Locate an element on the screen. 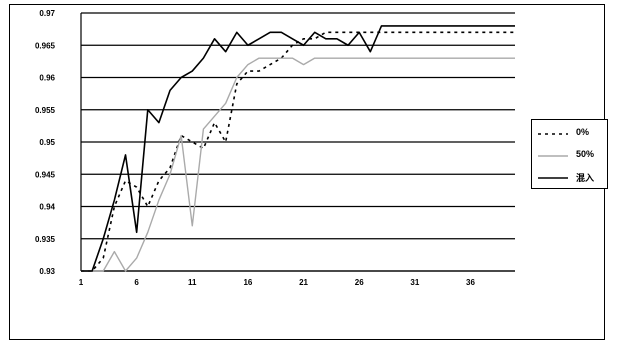 This screenshot has width=617, height=343. y-tick-label-1: 0.935 is located at coordinates (45, 239).